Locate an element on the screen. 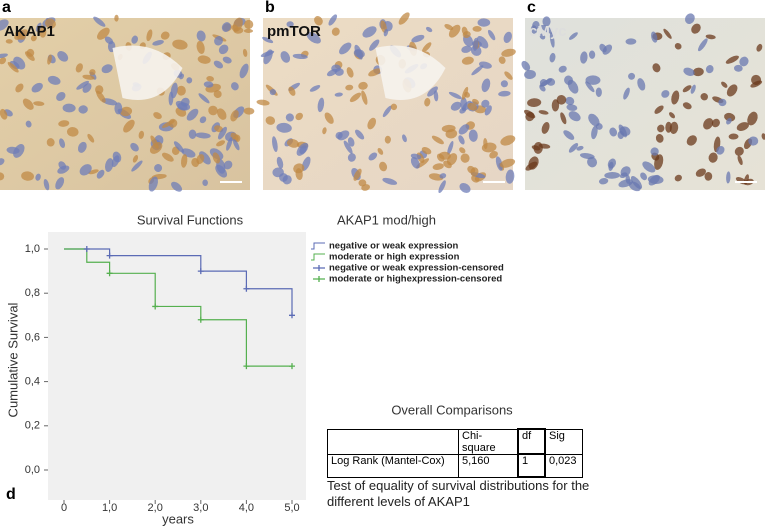  lumen is located at coordinates (147, 72).